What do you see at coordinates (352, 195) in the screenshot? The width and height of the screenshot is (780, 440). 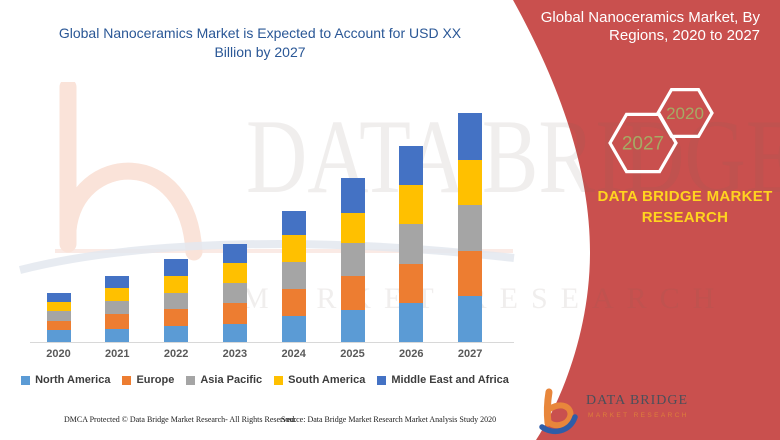 I see `bar-segment-2025-middle-east-and-africa` at bounding box center [352, 195].